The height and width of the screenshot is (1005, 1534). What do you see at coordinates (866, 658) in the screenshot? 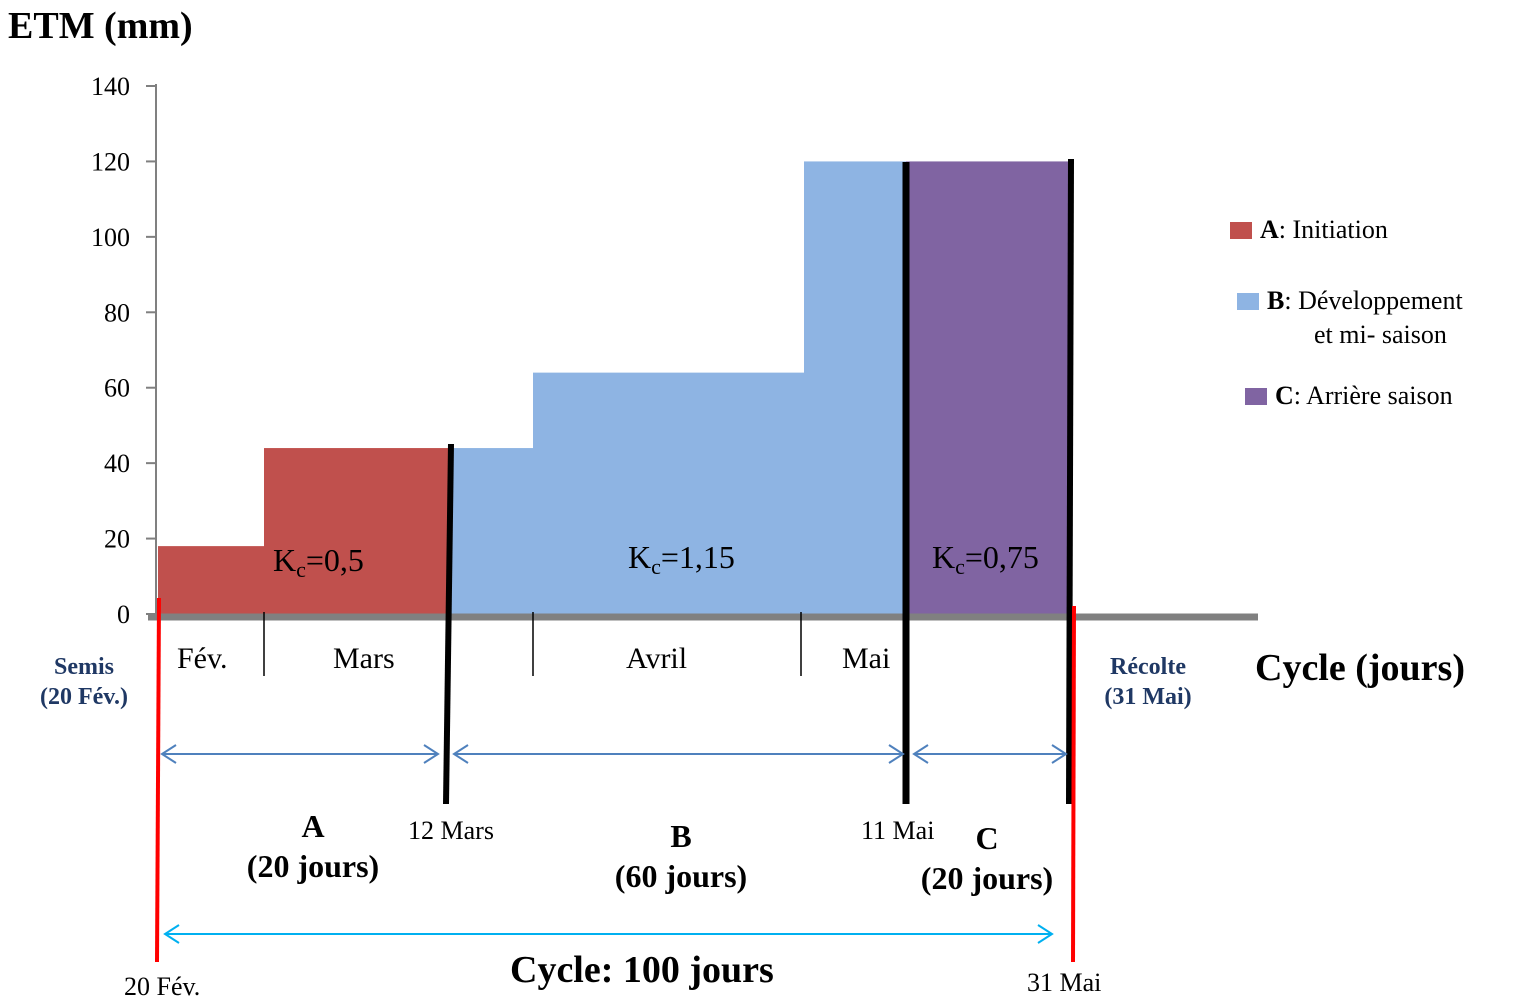
I see `month-label-mai: Mai` at bounding box center [866, 658].